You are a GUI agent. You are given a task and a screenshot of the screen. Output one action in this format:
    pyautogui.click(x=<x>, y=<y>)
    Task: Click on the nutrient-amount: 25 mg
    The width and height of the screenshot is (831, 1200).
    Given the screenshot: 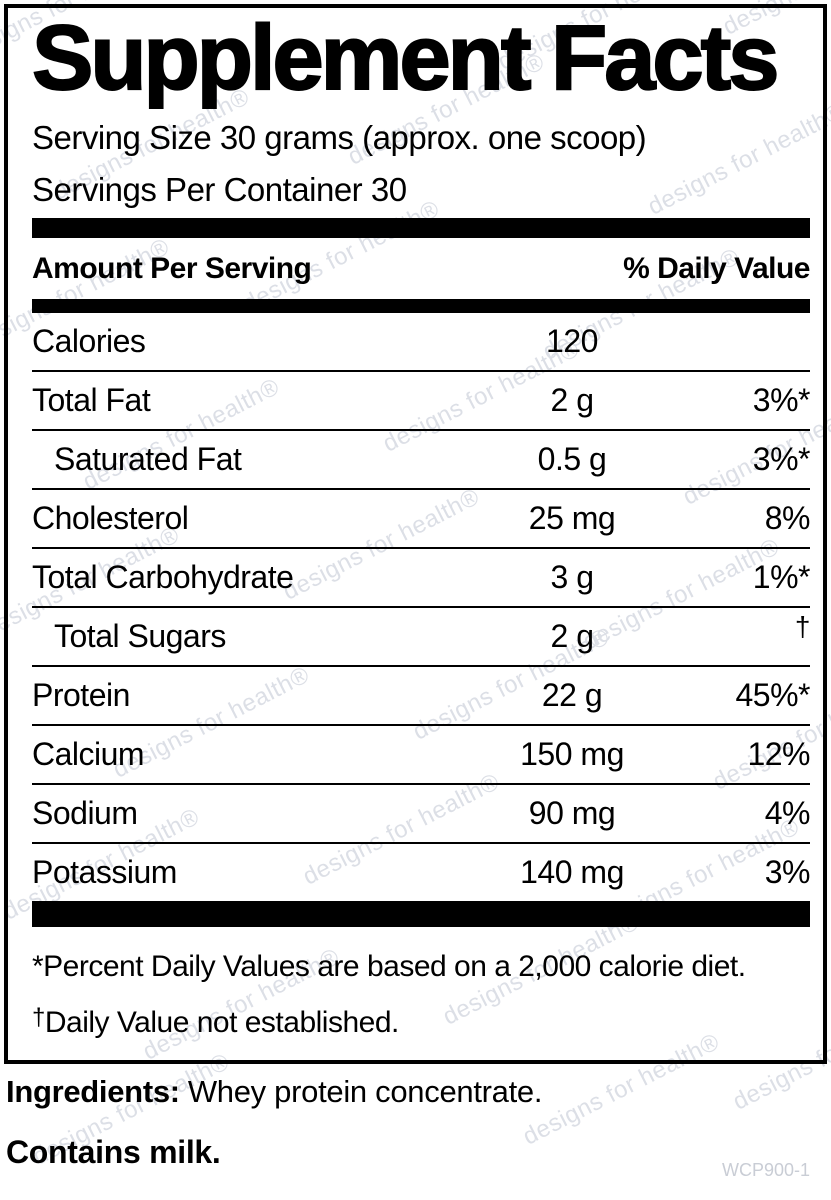 What is the action you would take?
    pyautogui.click(x=572, y=518)
    